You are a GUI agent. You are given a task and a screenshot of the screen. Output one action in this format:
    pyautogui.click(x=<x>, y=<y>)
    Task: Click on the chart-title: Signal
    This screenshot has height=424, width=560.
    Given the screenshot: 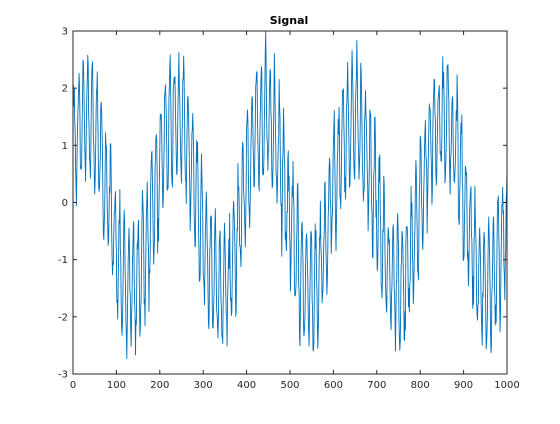 What is the action you would take?
    pyautogui.click(x=289, y=20)
    